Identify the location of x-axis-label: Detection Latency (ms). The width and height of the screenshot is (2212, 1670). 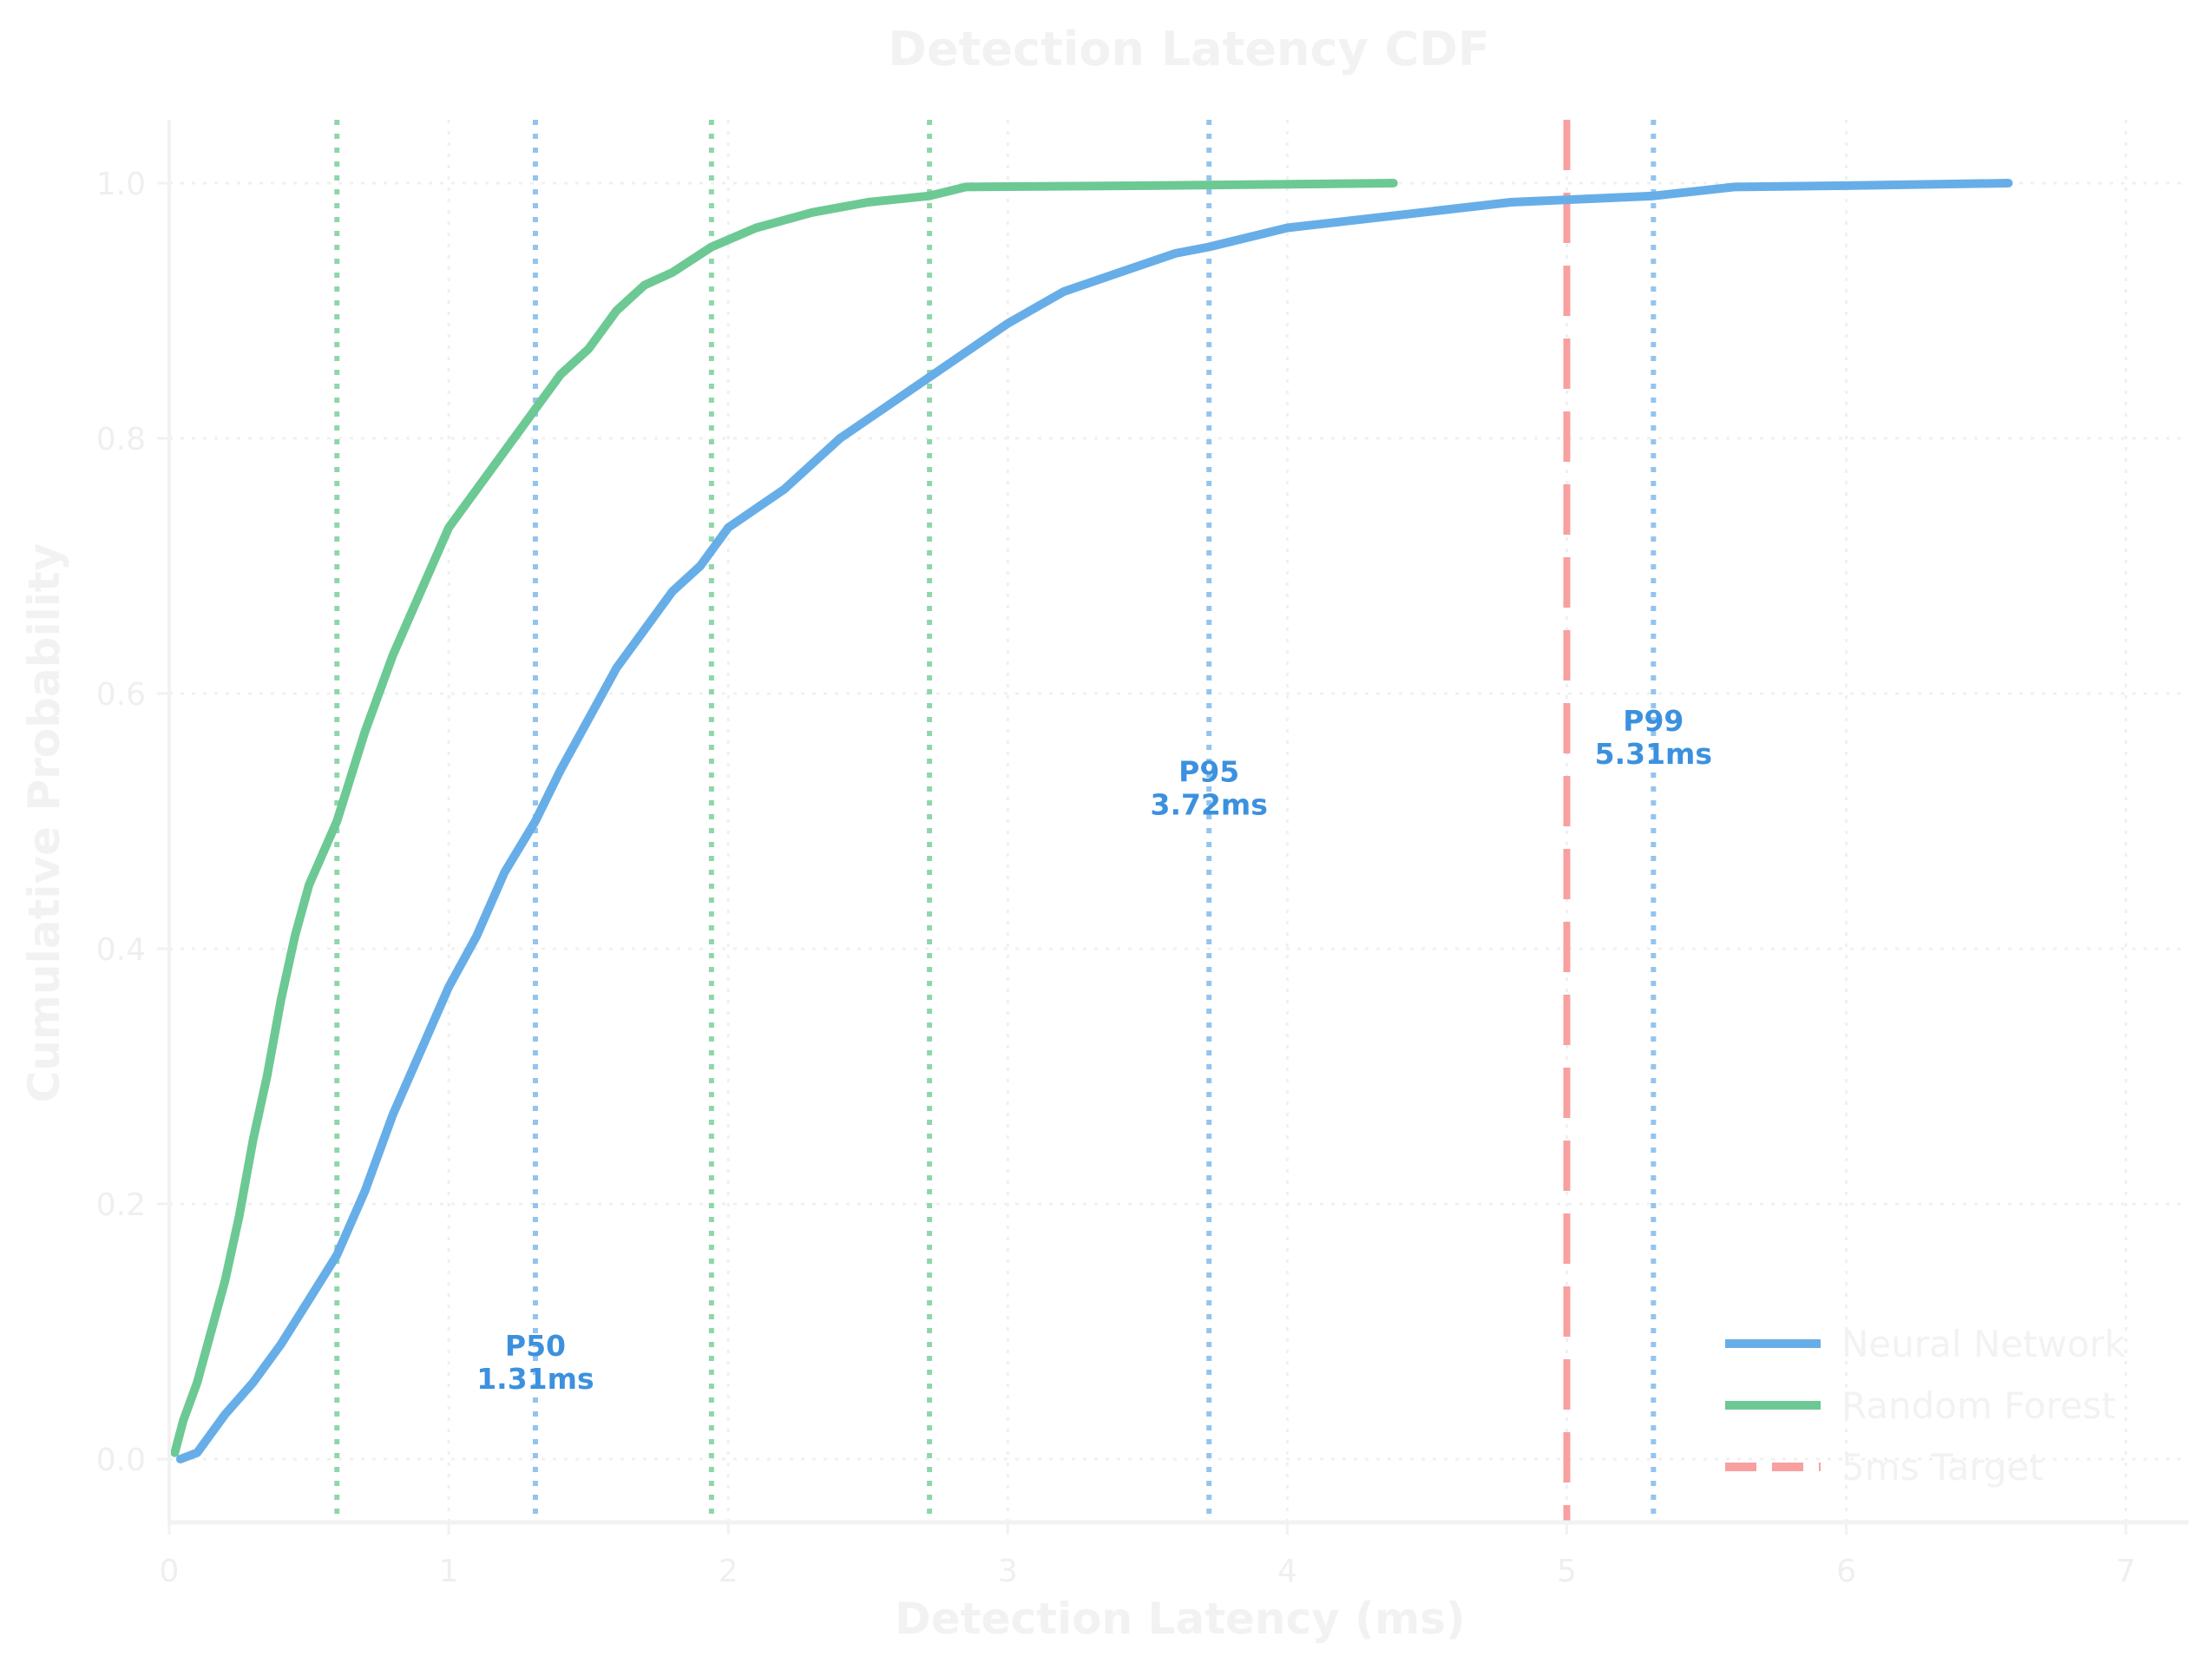
(1180, 1619).